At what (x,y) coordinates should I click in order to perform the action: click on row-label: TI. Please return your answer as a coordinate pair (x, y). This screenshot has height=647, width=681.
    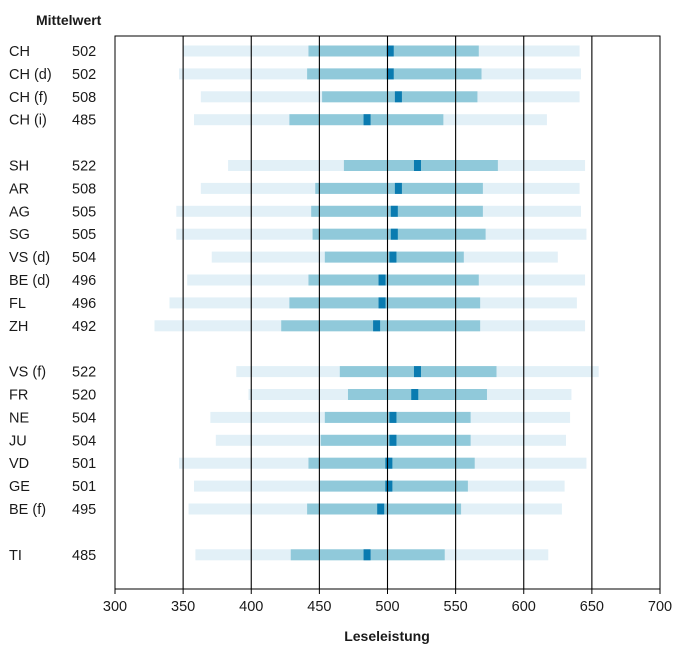
    Looking at the image, I should click on (15, 556).